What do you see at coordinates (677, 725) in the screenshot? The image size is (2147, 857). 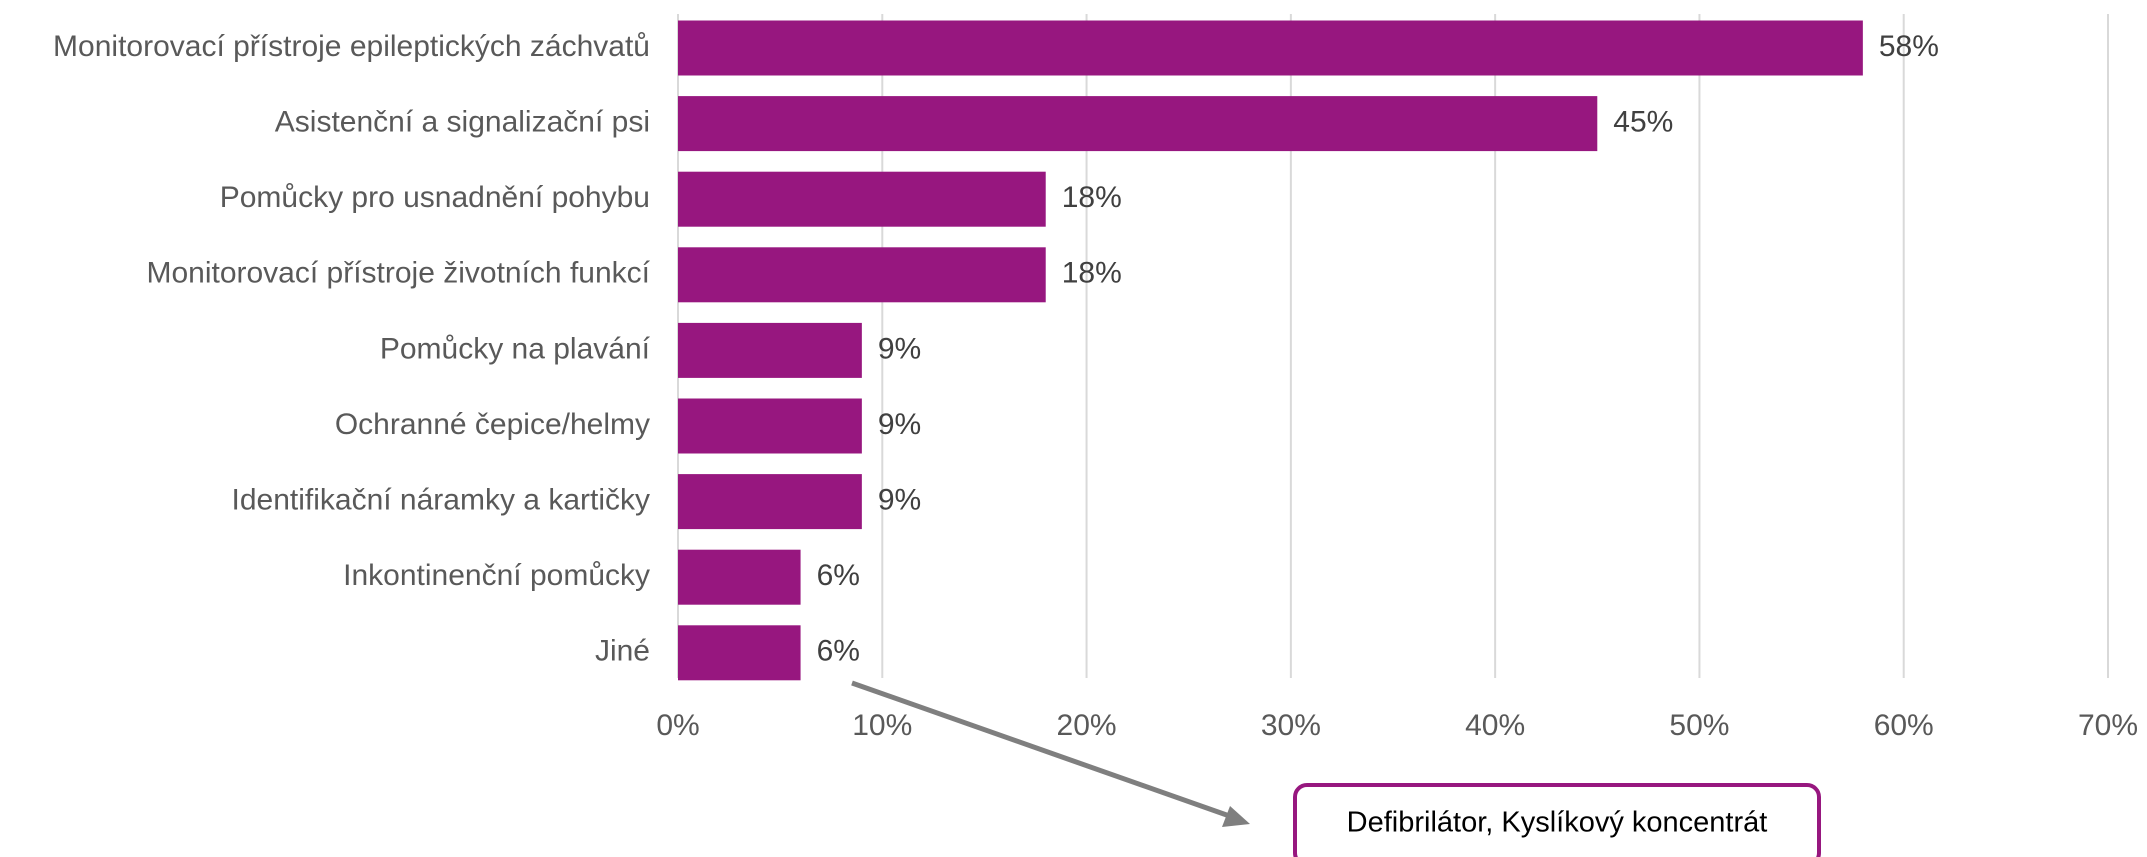 I see `x-tick-label: 0%` at bounding box center [677, 725].